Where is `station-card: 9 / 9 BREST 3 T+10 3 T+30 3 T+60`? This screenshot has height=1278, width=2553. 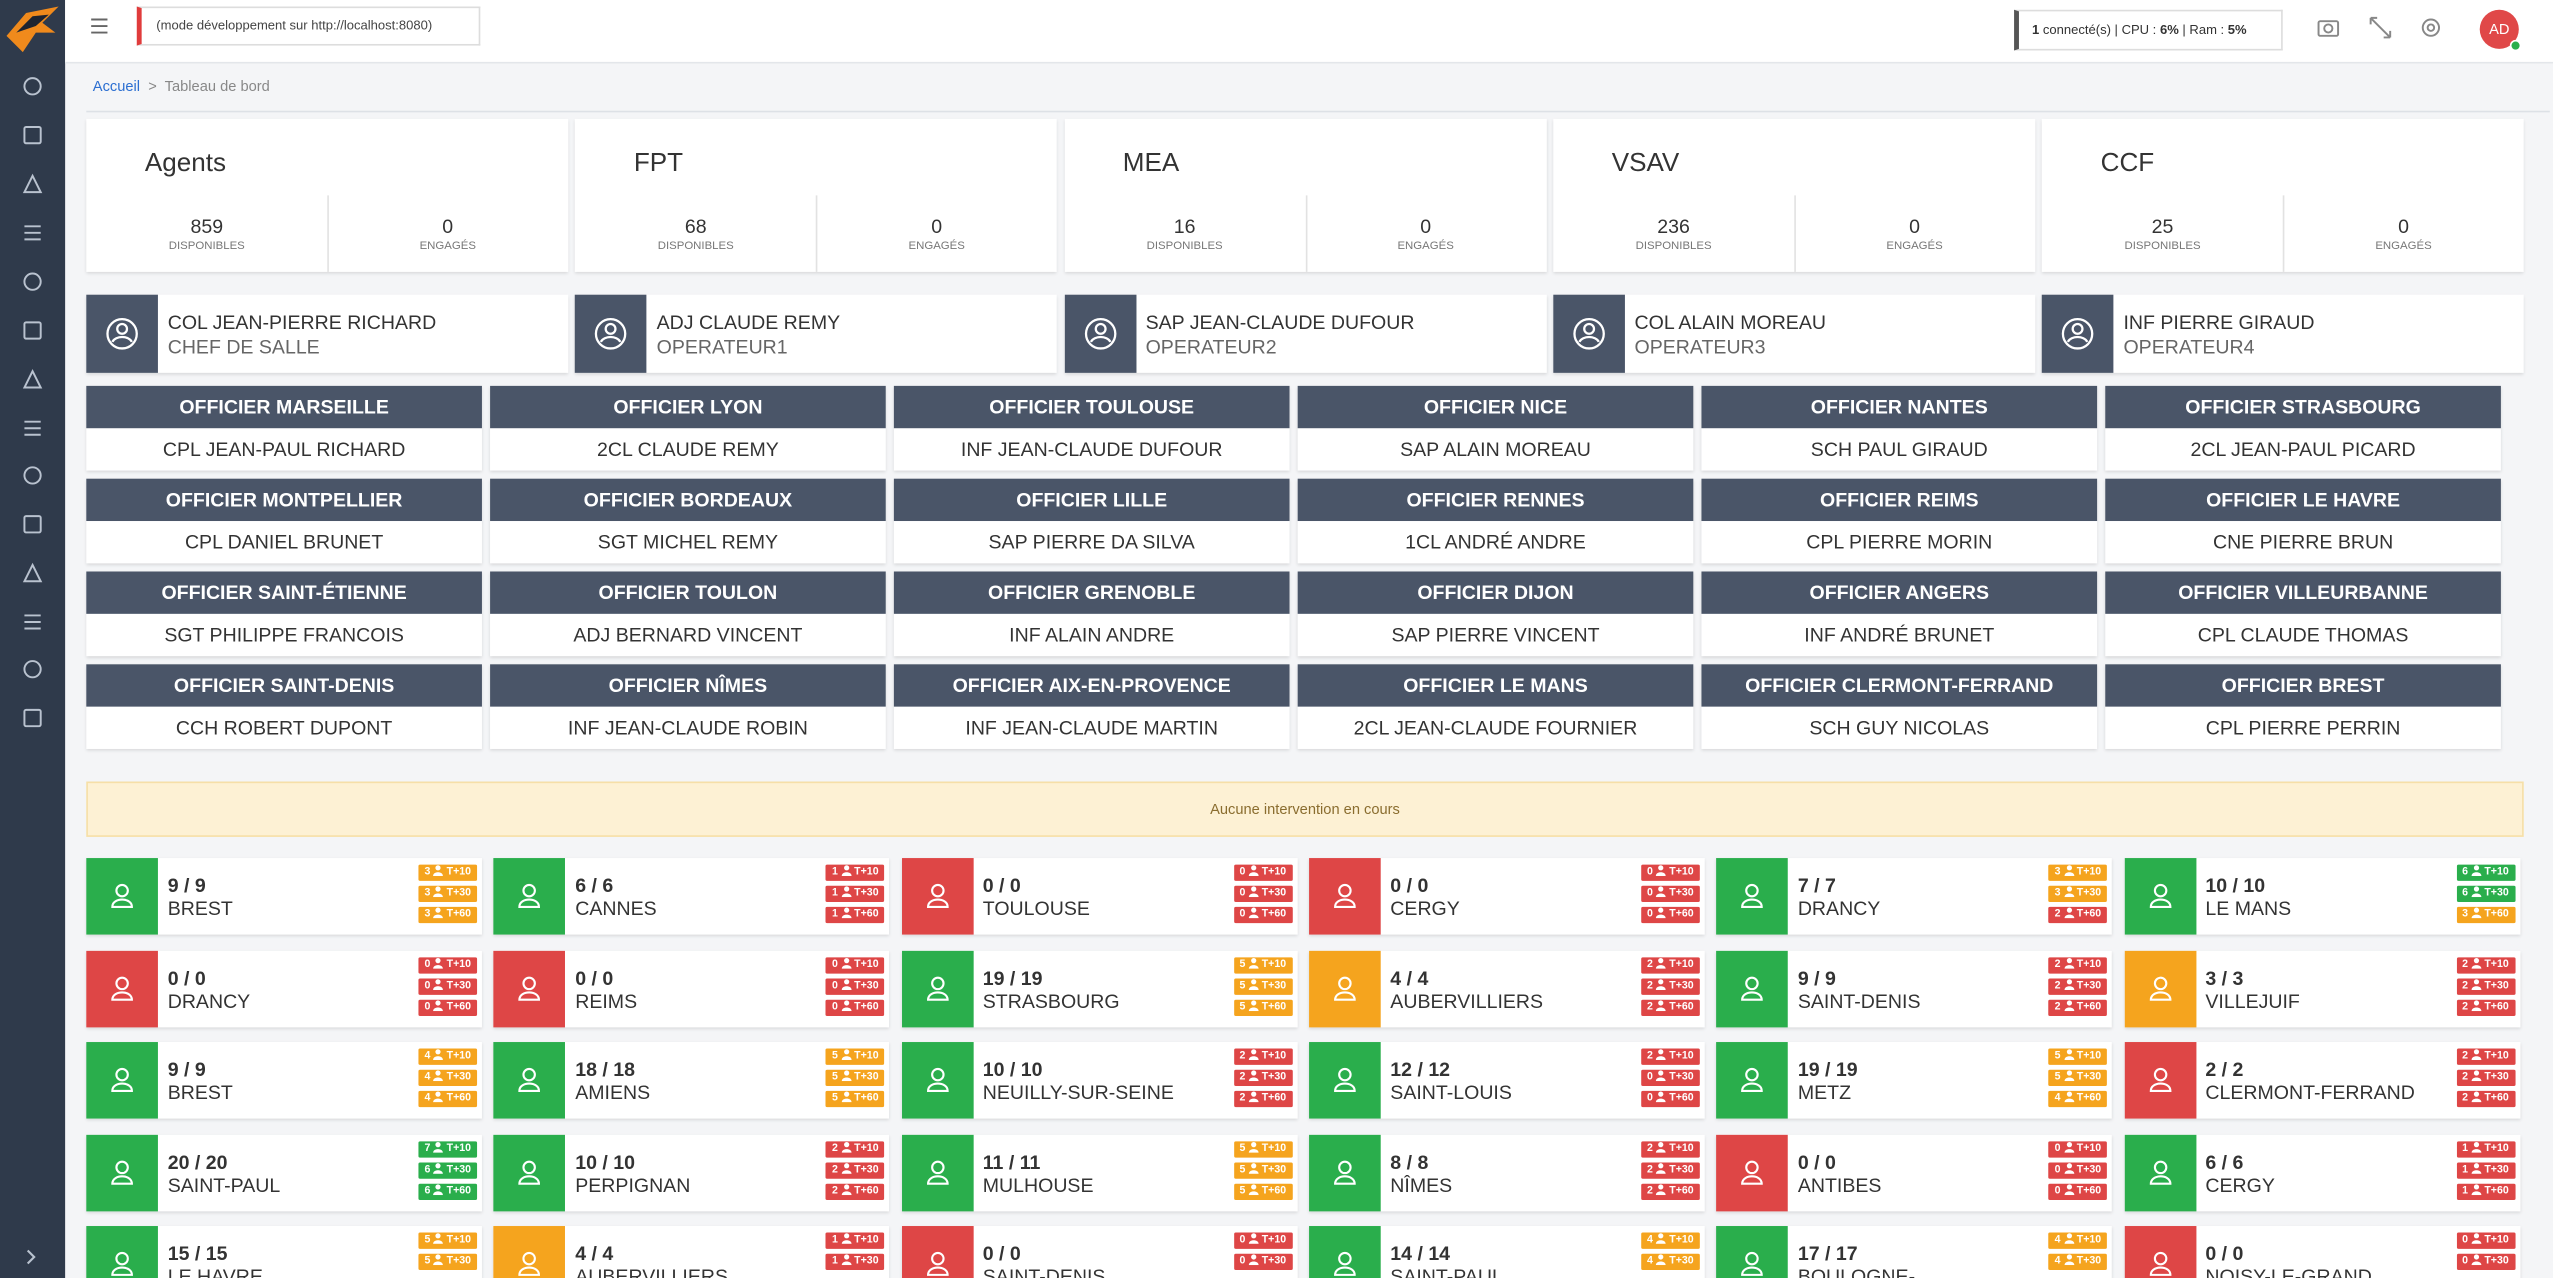
station-card: 9 / 9 BREST 3 T+10 3 T+30 3 T+60 is located at coordinates (284, 896).